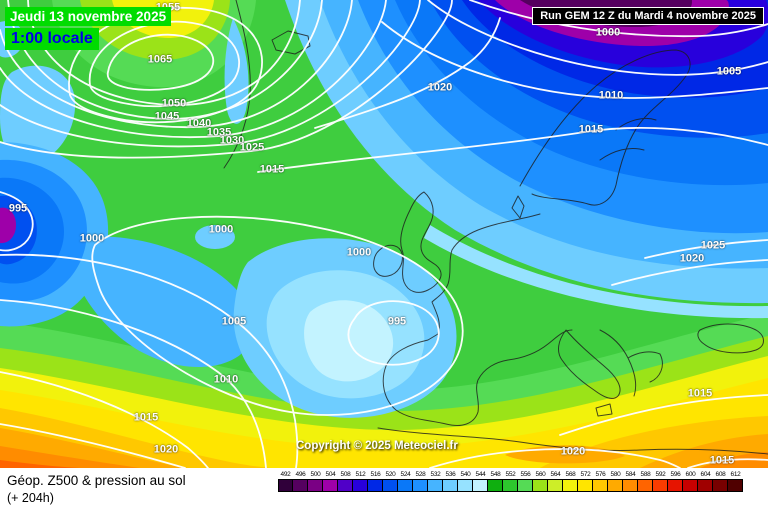 This screenshot has width=768, height=512. What do you see at coordinates (705, 481) in the screenshot?
I see `legend-cell: 604` at bounding box center [705, 481].